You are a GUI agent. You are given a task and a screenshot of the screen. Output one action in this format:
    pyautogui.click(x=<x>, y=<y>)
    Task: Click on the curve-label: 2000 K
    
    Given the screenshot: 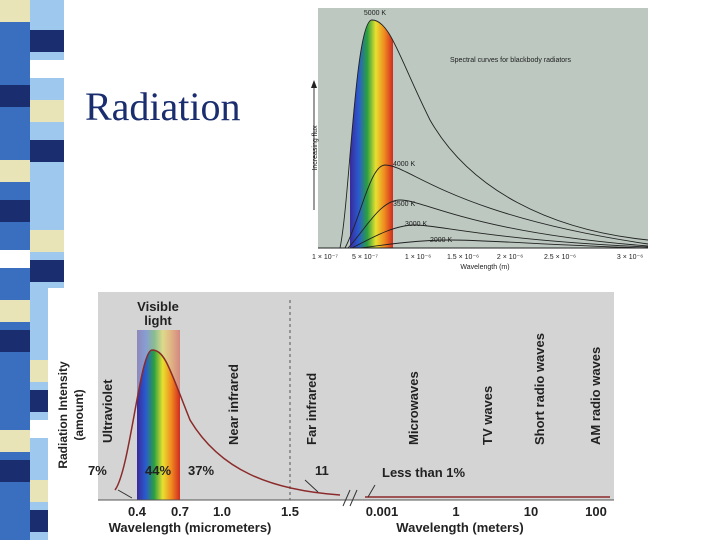 What is the action you would take?
    pyautogui.click(x=441, y=240)
    